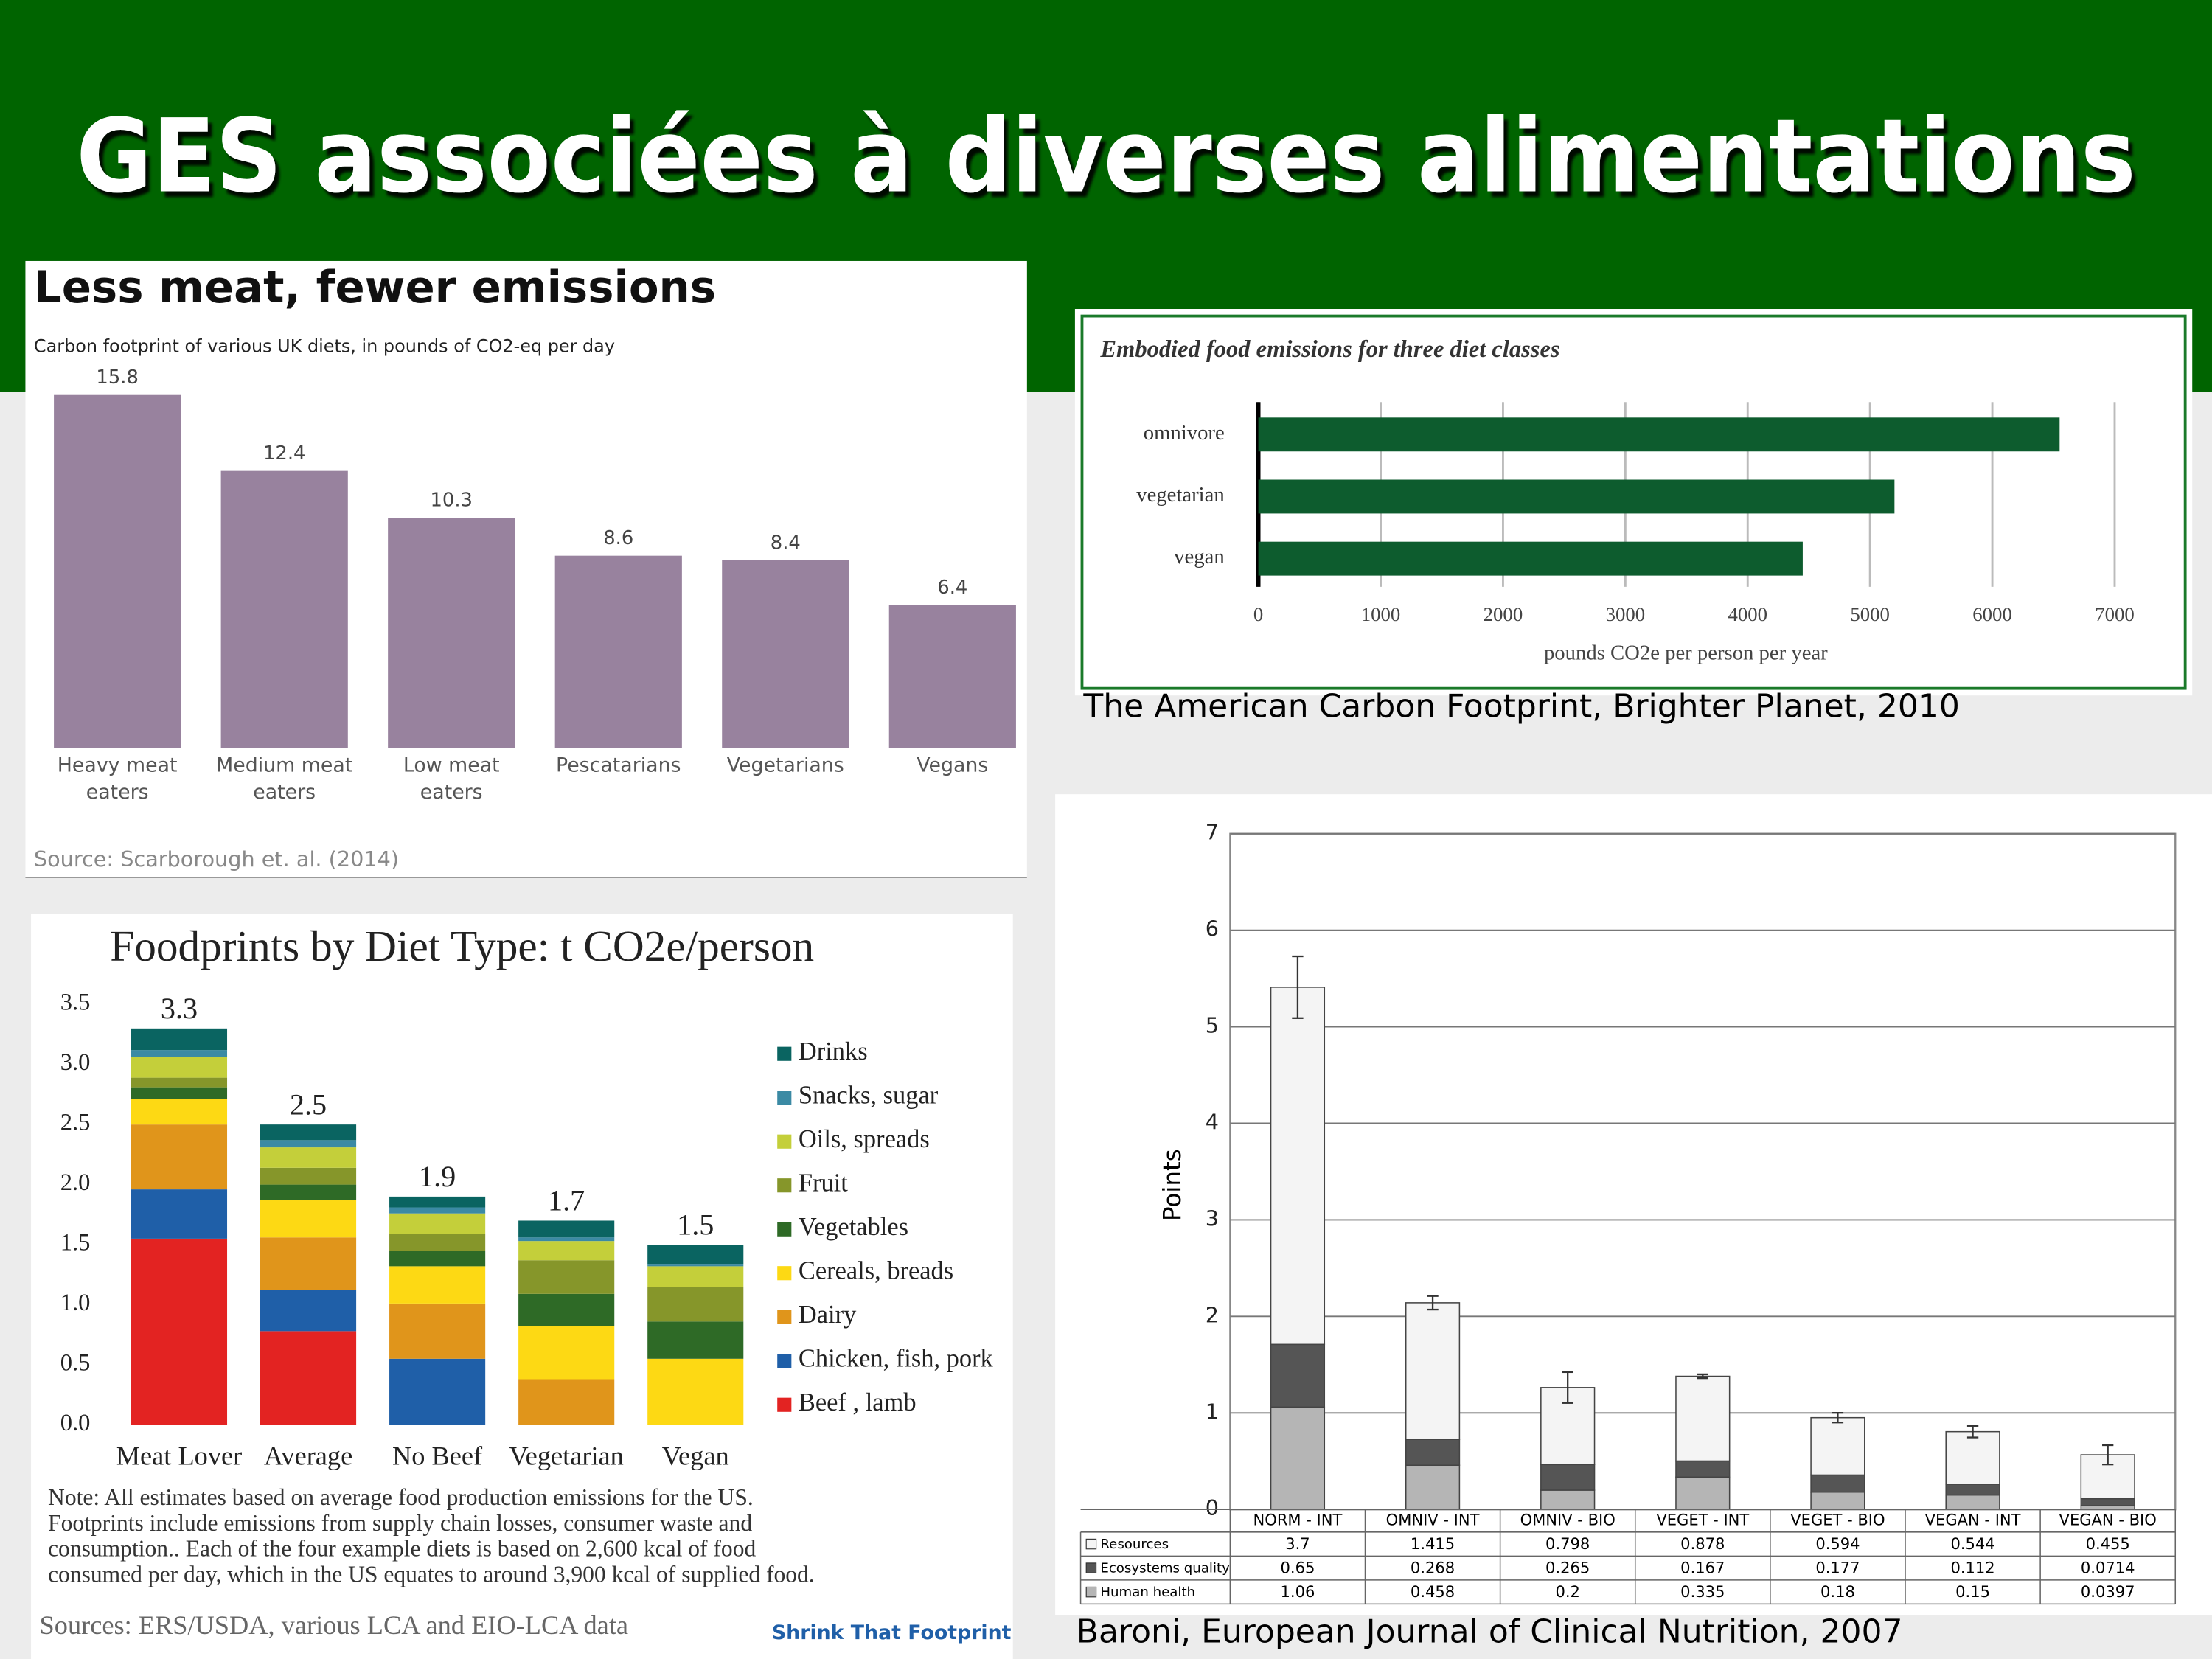  I want to click on y-tick-label: 3, so click(1212, 1218).